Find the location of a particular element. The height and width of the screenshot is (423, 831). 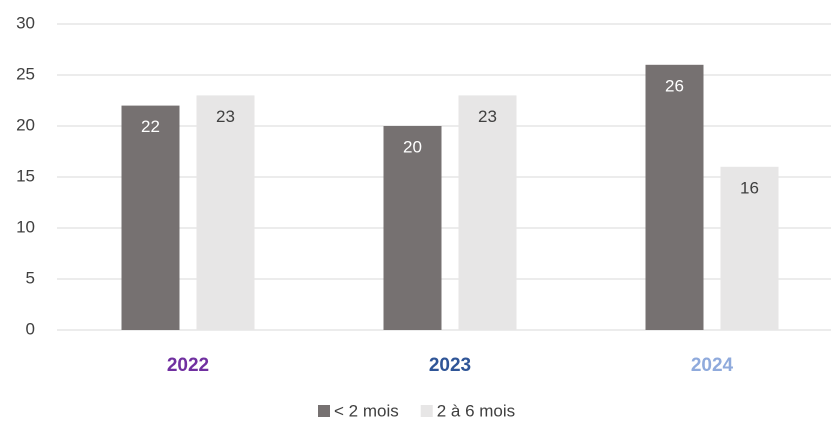

y-tick-label: 5 is located at coordinates (30, 277).